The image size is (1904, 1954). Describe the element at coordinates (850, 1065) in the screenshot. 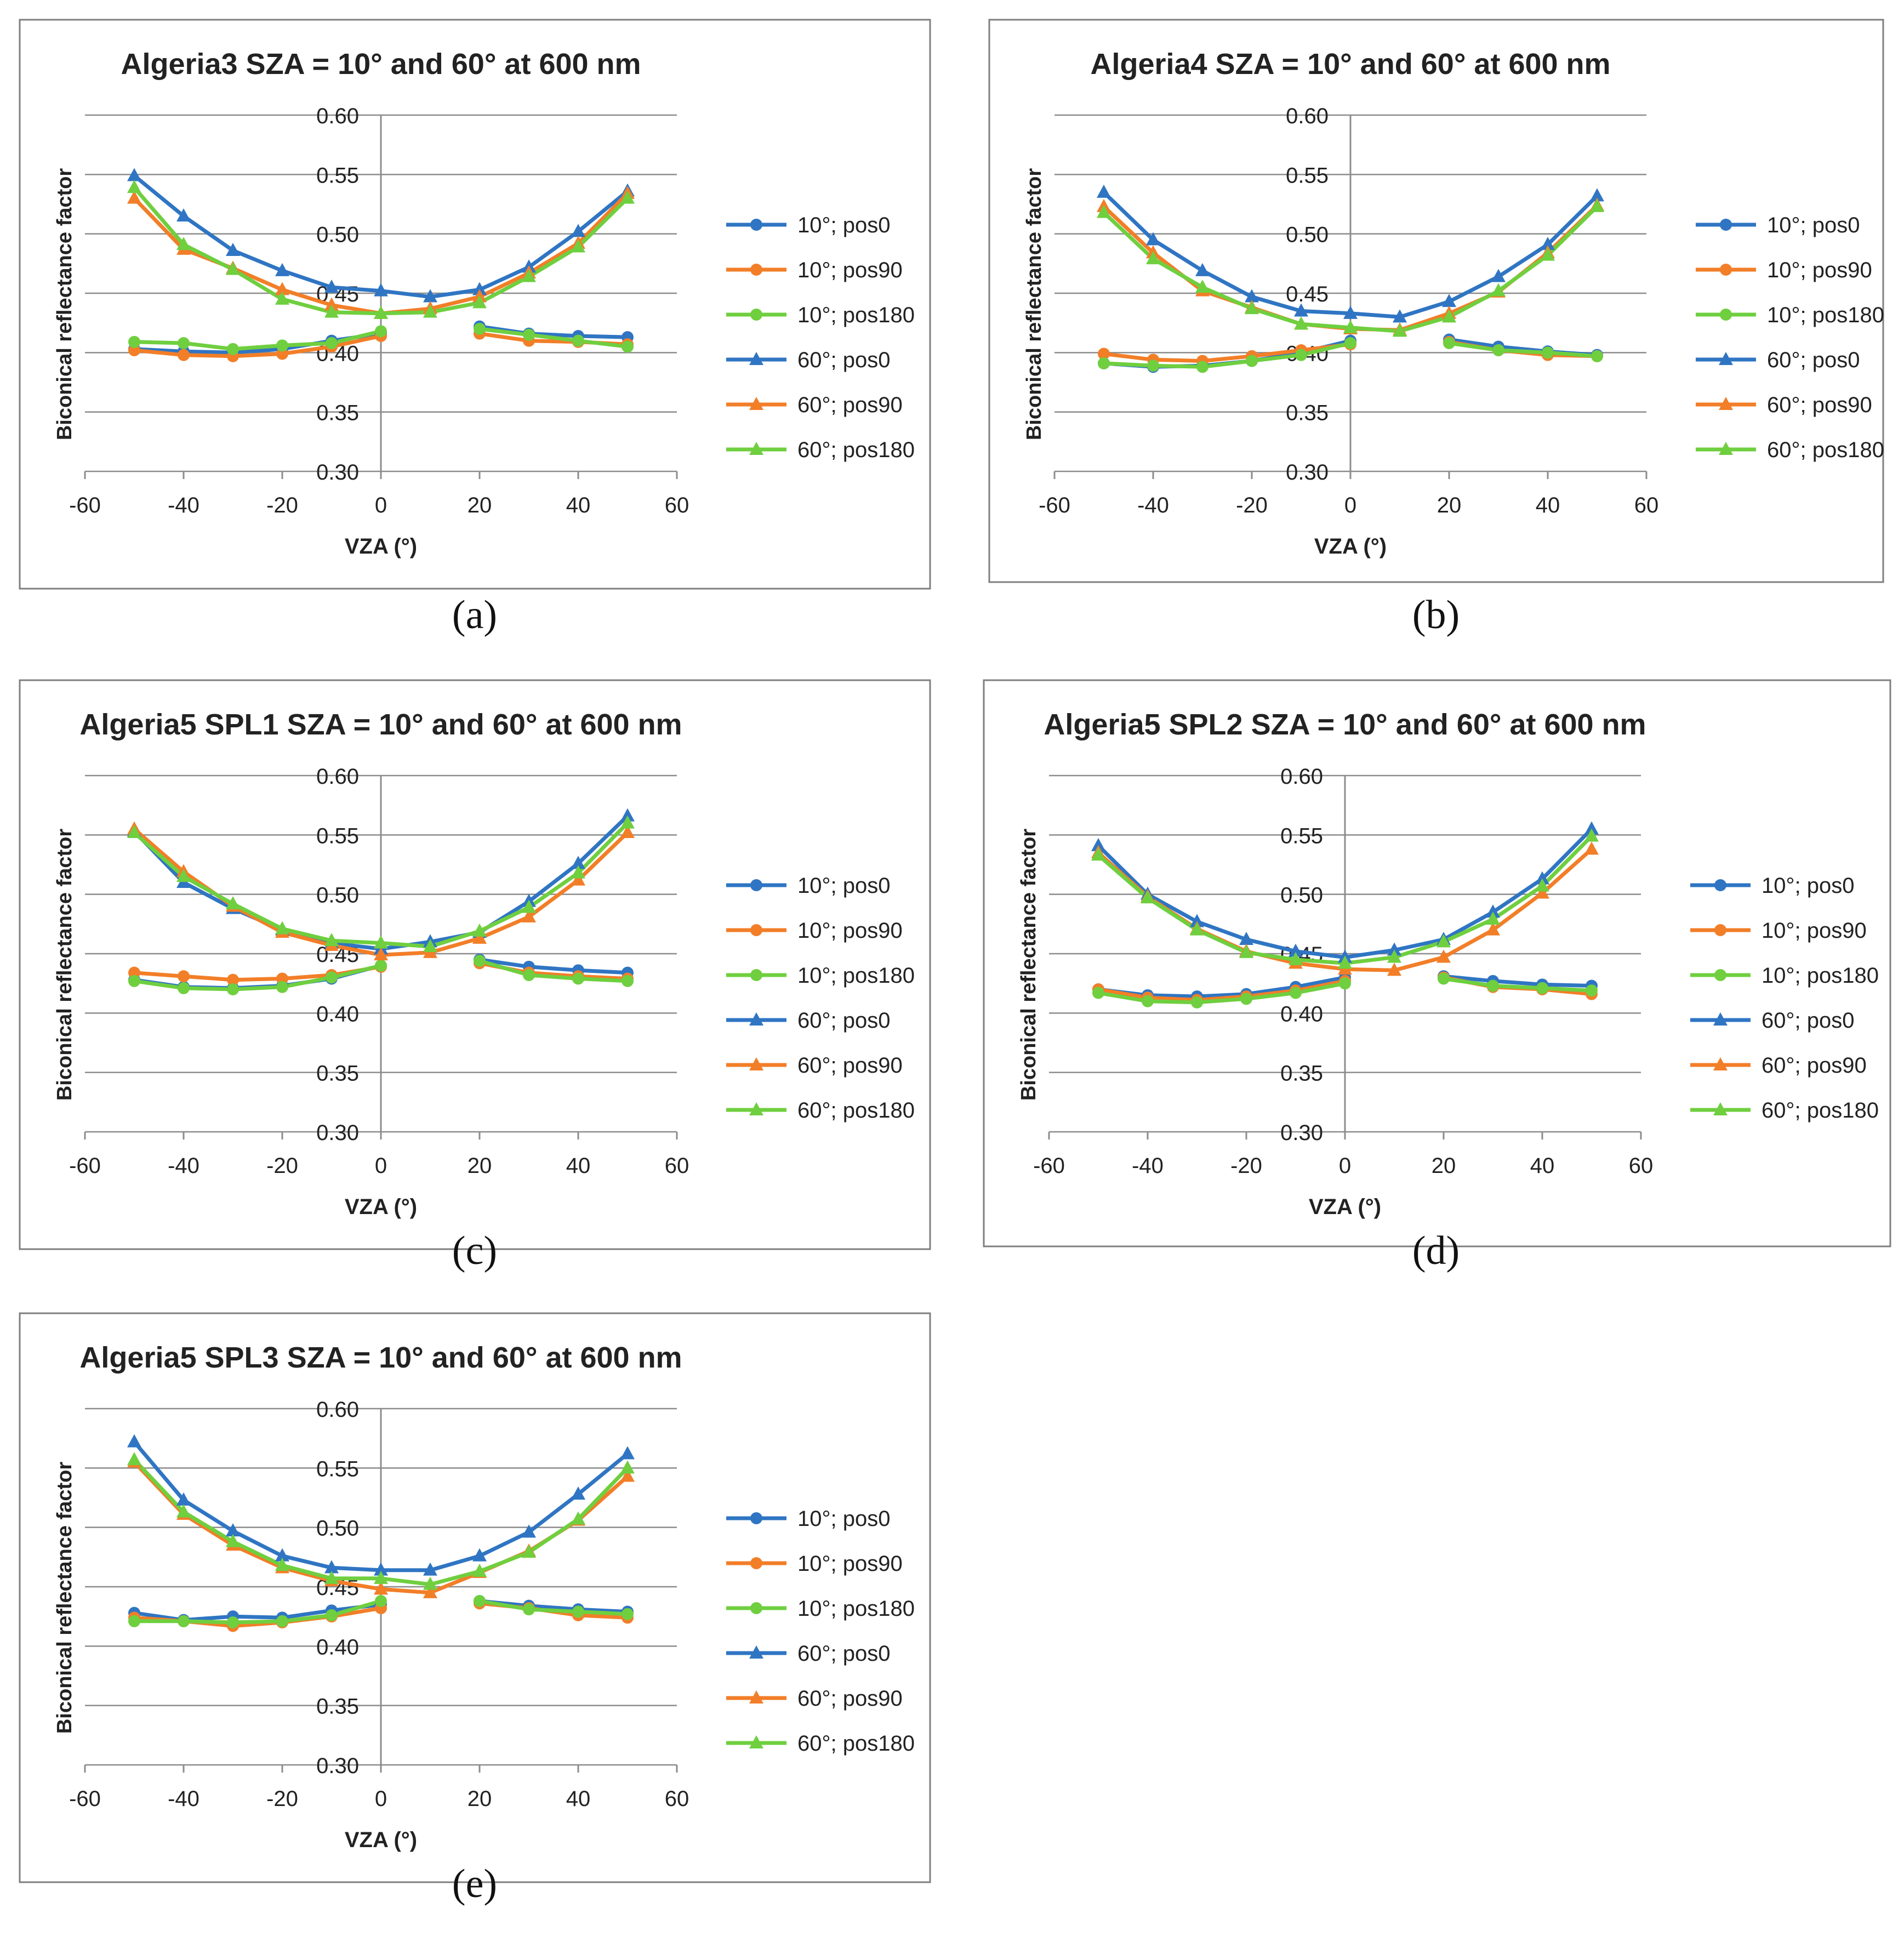

I see `legend-label: 60°; pos90` at that location.